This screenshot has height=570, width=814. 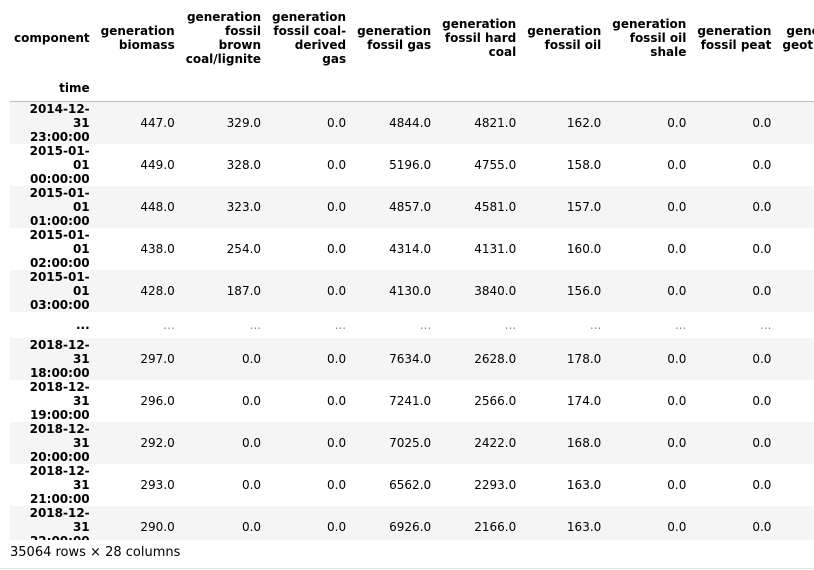 What do you see at coordinates (584, 443) in the screenshot?
I see `cell: 168.0` at bounding box center [584, 443].